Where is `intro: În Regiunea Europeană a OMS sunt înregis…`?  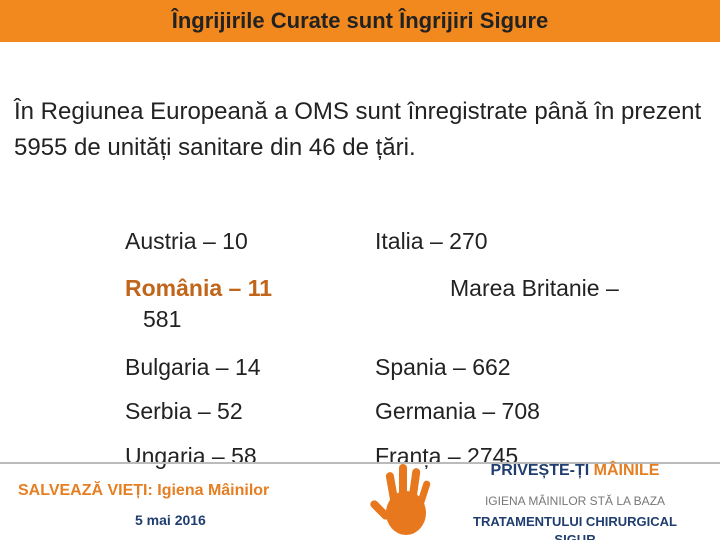
intro: În Regiunea Europeană a OMS sunt înregis… is located at coordinates (358, 129).